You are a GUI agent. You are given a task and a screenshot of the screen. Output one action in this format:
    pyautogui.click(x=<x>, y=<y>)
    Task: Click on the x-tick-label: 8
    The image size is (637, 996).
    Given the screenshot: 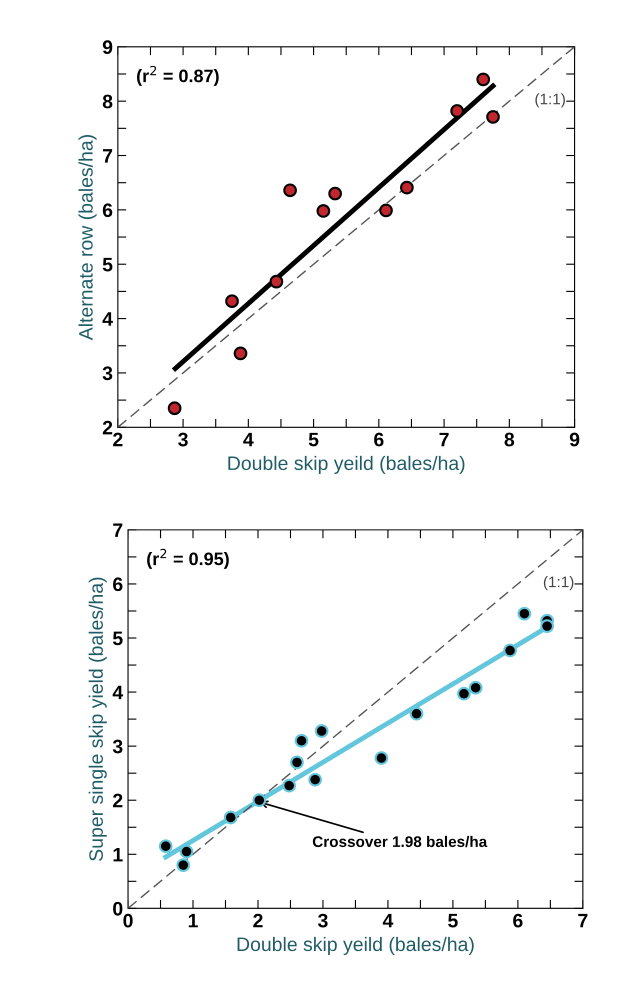 What is the action you would take?
    pyautogui.click(x=509, y=439)
    